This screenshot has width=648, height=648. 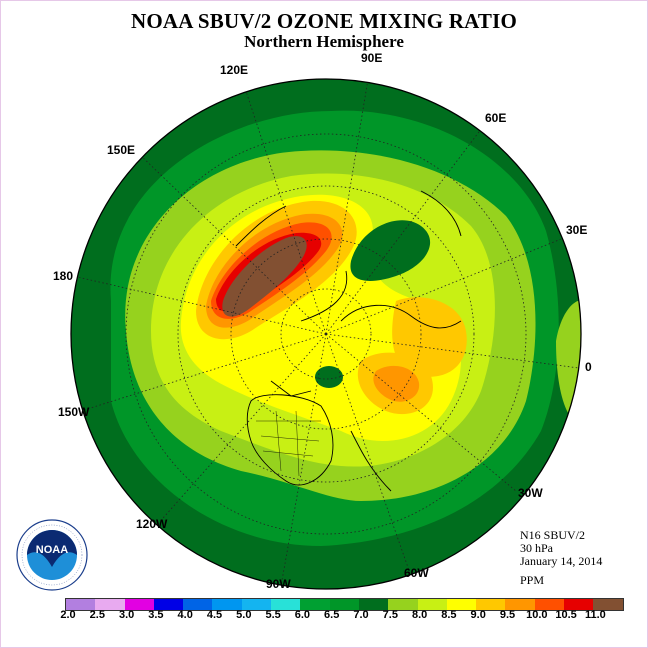 I want to click on lon-label-30e: 30E, so click(x=577, y=230).